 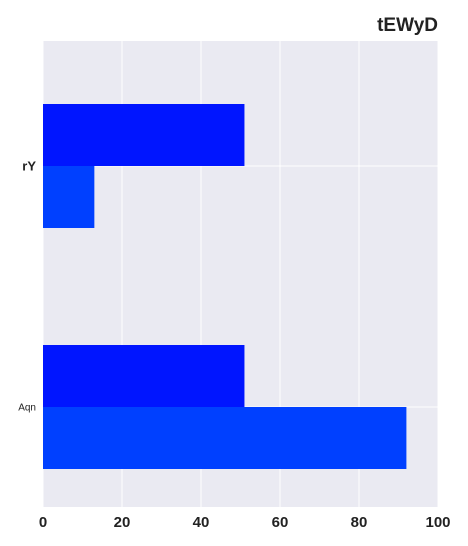 What do you see at coordinates (407, 25) in the screenshot?
I see `chart-title: tEWyD` at bounding box center [407, 25].